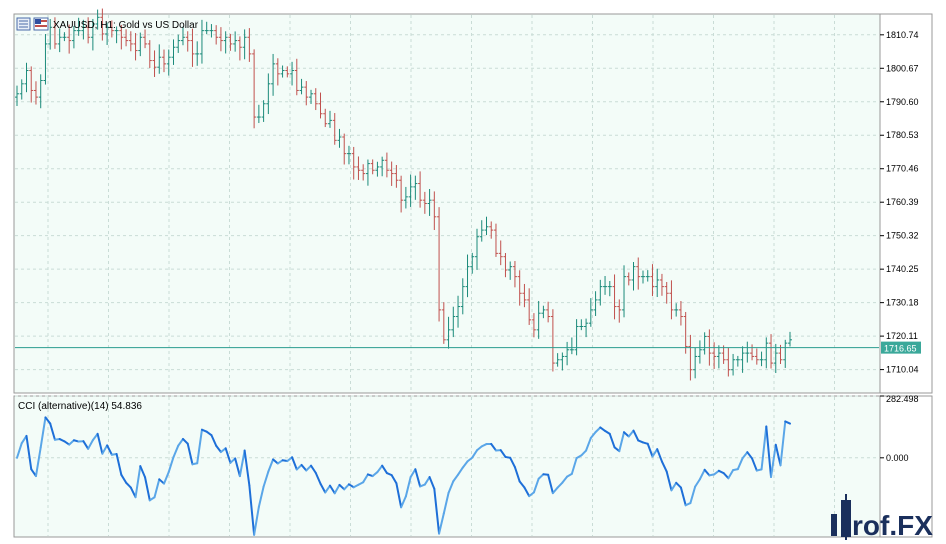  What do you see at coordinates (902, 269) in the screenshot?
I see `price-tick-label: 1740.25` at bounding box center [902, 269].